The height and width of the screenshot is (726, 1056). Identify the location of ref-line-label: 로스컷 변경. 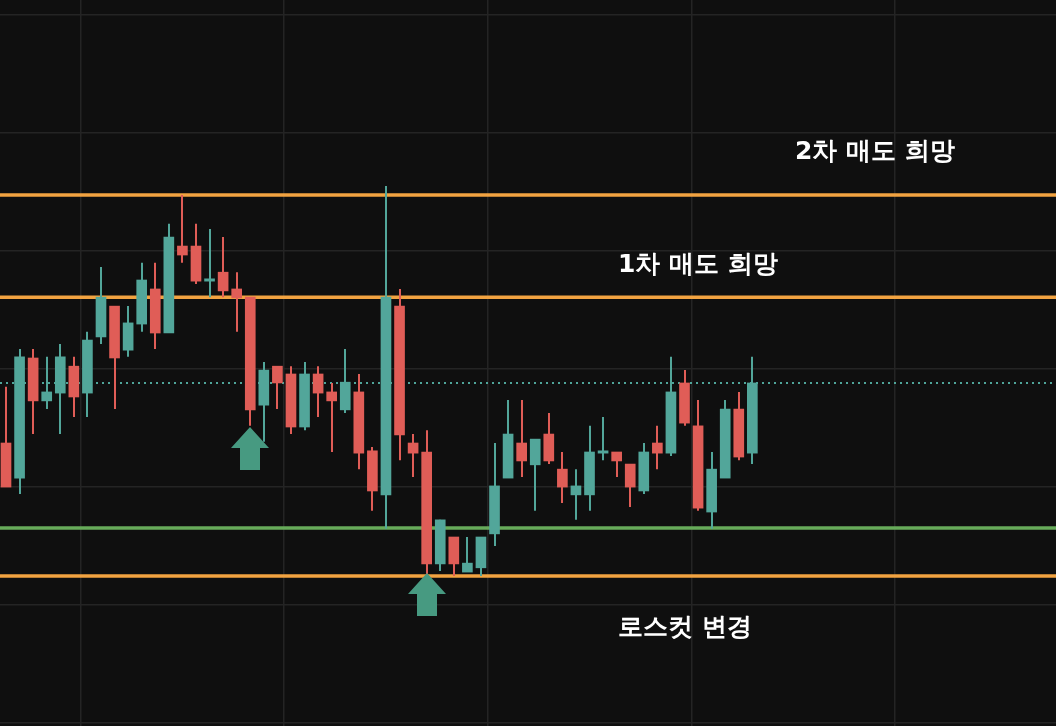
(685, 626).